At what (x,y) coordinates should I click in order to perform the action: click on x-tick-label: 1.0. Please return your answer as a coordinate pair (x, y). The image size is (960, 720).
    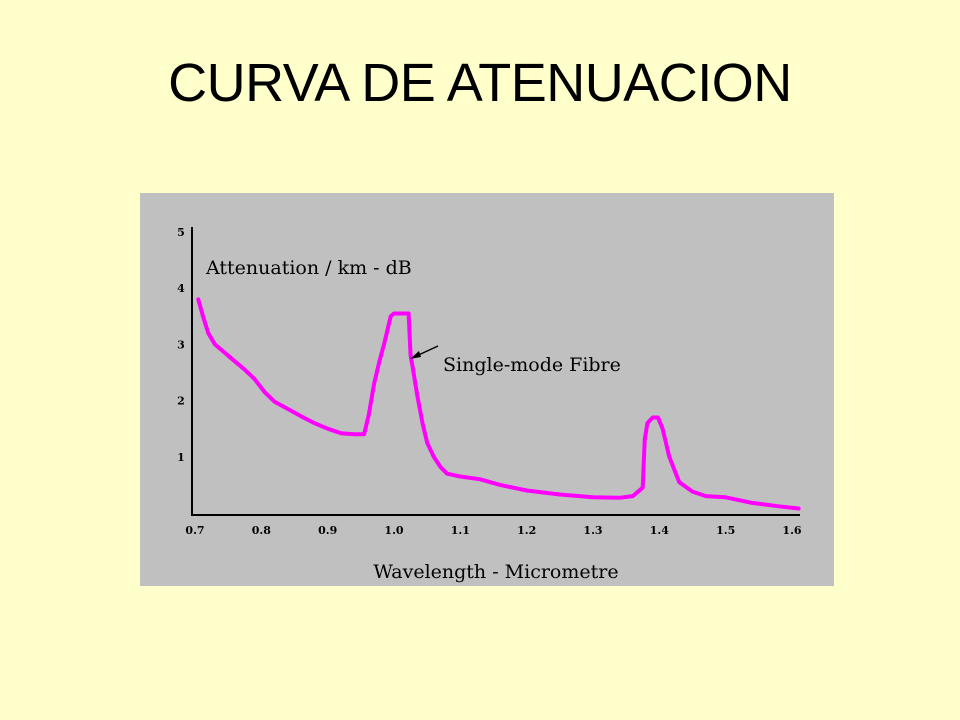
    Looking at the image, I should click on (393, 530).